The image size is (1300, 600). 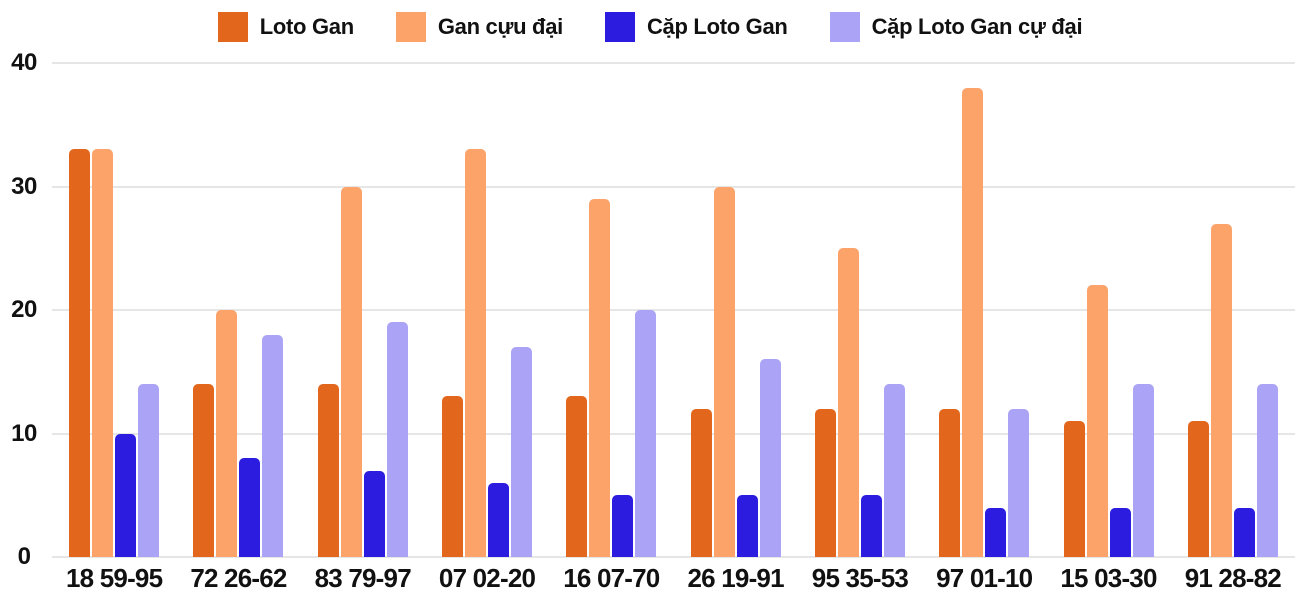 What do you see at coordinates (984, 578) in the screenshot?
I see `x-tick-label: 97 01-10` at bounding box center [984, 578].